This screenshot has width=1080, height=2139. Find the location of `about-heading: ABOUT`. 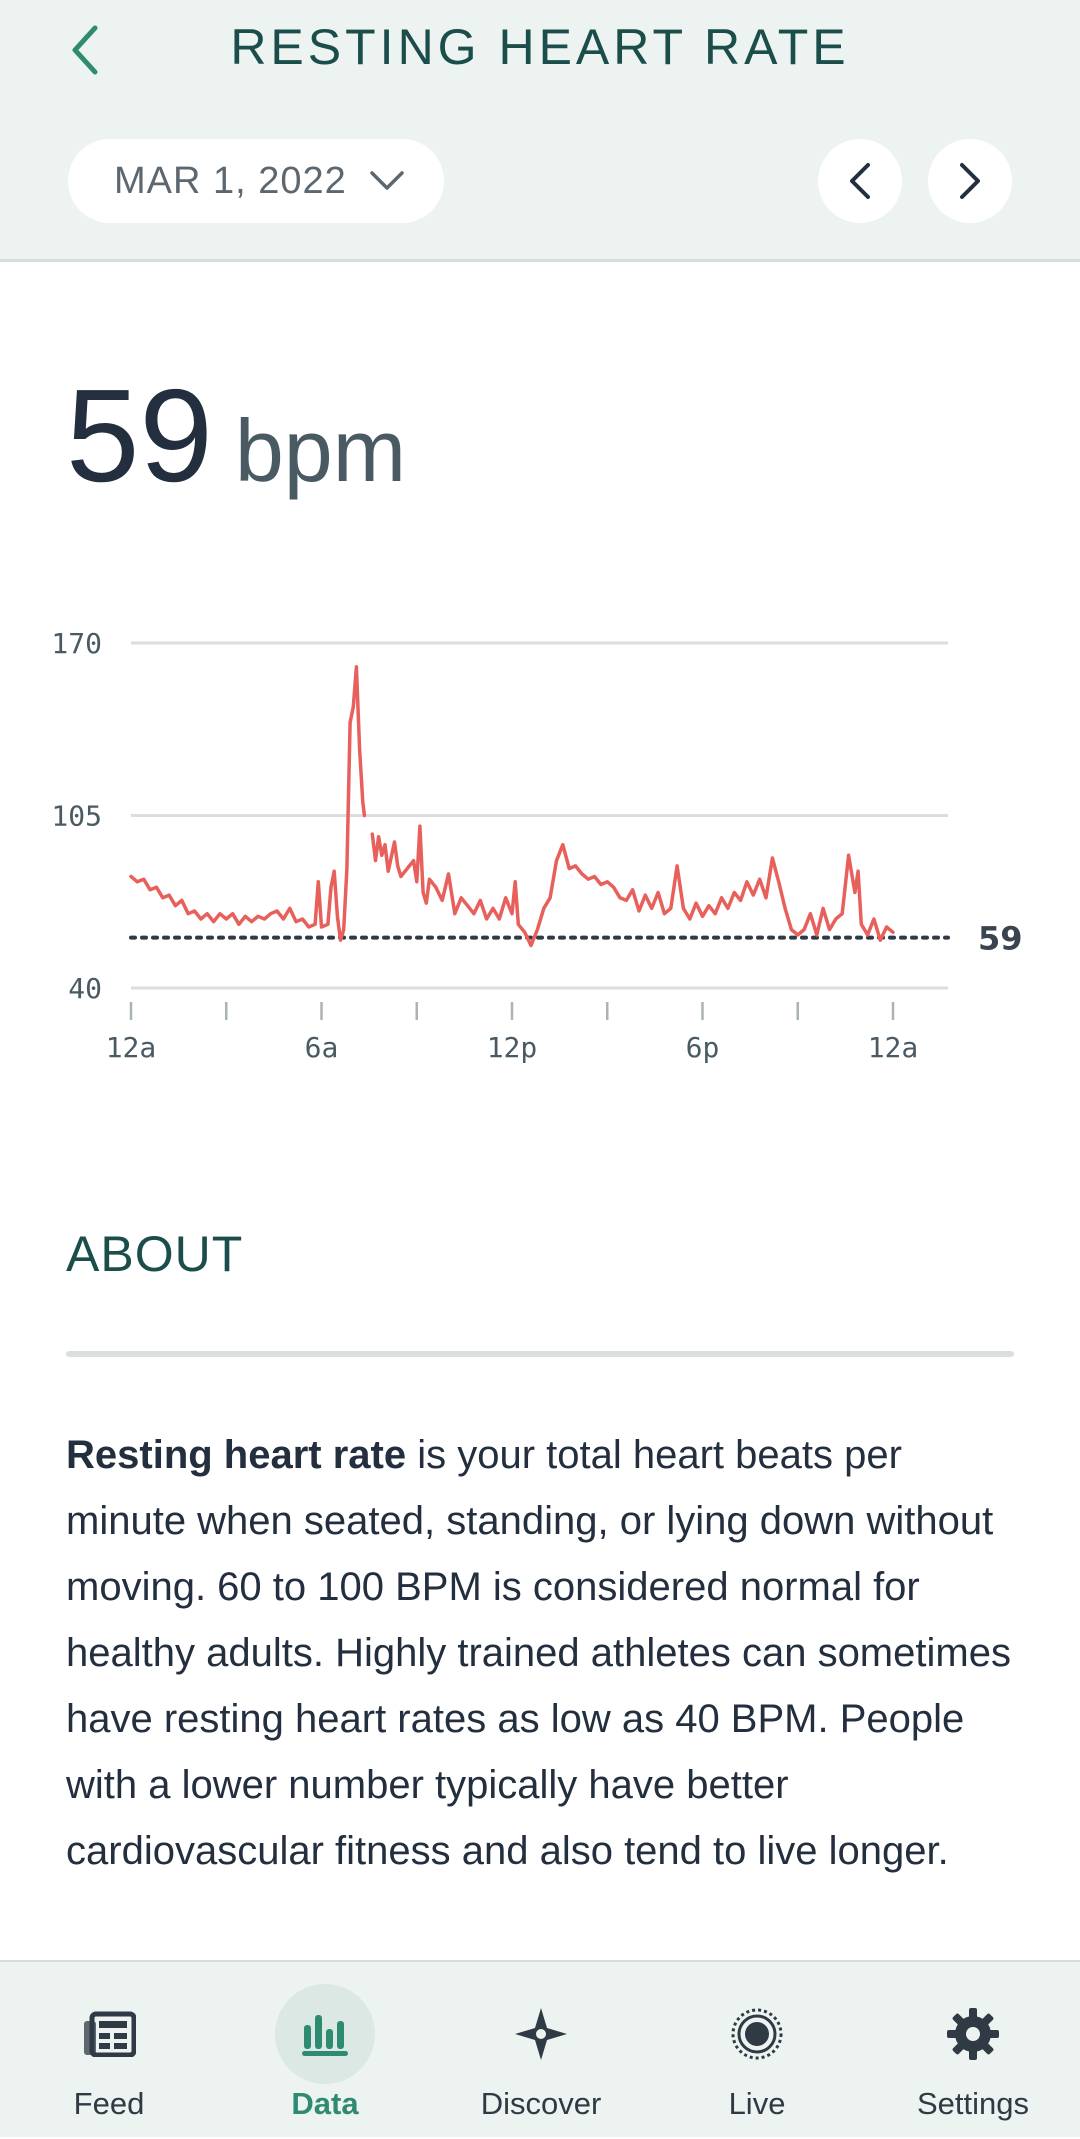

about-heading: ABOUT is located at coordinates (155, 1254).